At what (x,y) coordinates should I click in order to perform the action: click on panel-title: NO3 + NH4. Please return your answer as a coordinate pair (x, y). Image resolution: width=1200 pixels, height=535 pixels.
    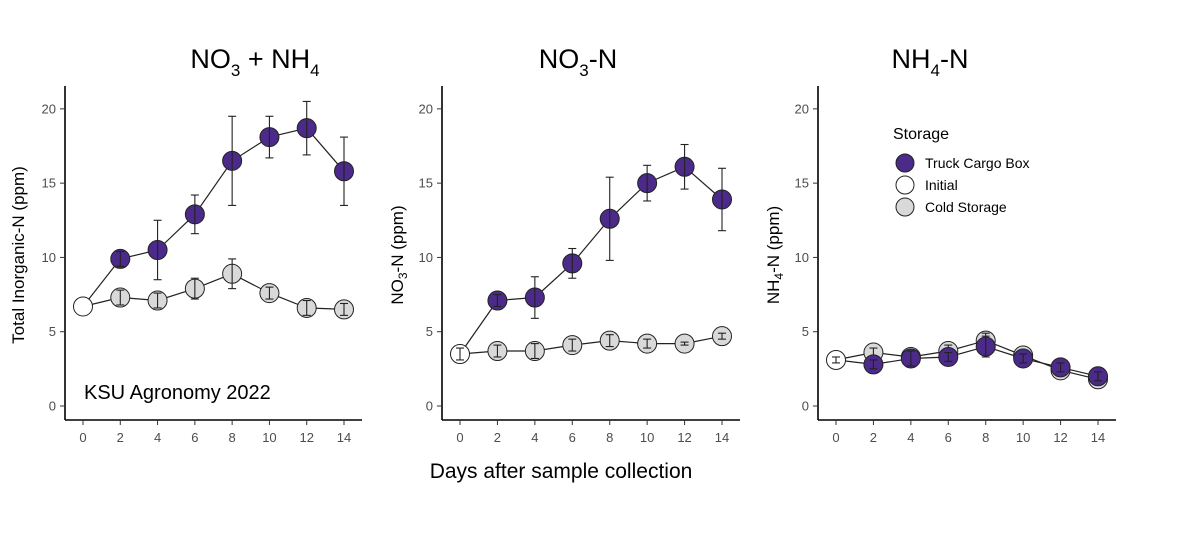
    Looking at the image, I should click on (254, 62).